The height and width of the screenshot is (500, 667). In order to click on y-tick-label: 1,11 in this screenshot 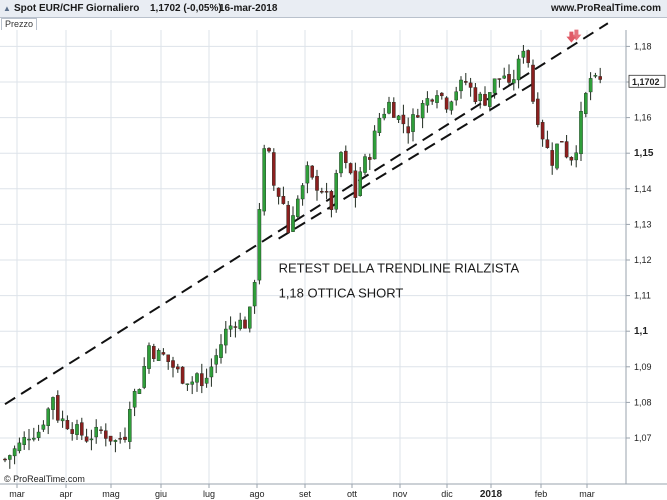, I will do `click(642, 296)`.